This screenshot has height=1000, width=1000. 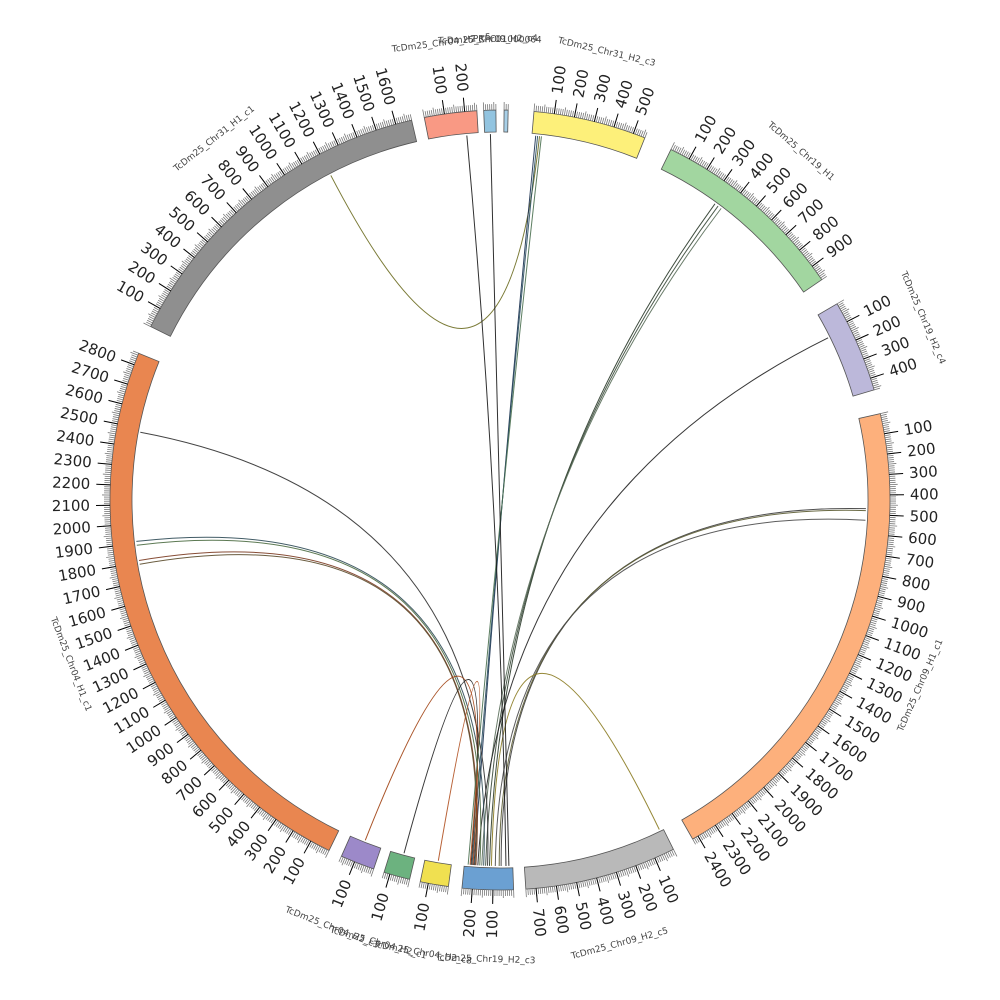 I want to click on tick-label: 1800, so click(x=77, y=573).